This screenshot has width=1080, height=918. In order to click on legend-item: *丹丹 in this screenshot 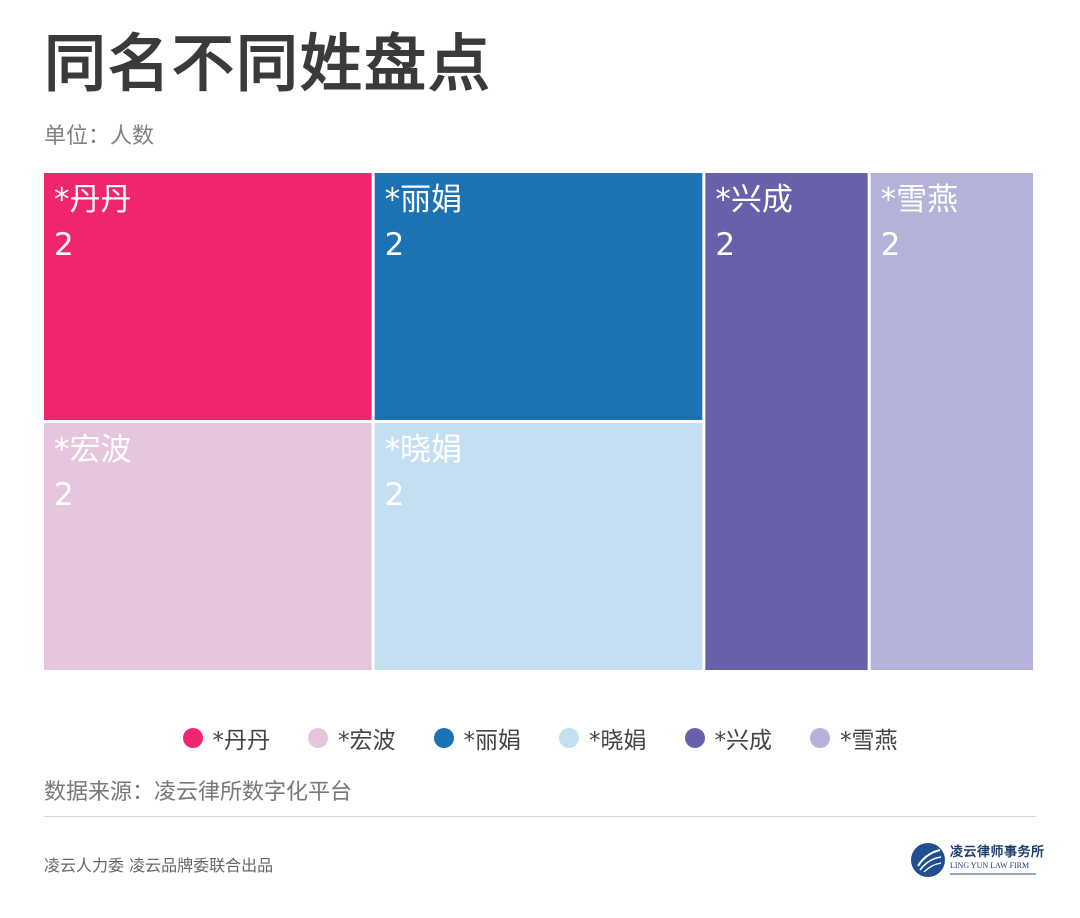, I will do `click(226, 738)`.